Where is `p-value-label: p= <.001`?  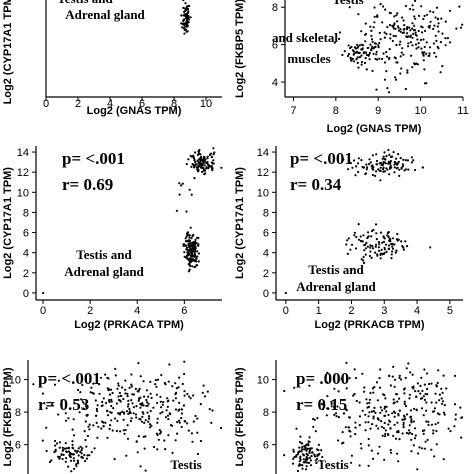
p-value-label: p= <.001 is located at coordinates (321, 158).